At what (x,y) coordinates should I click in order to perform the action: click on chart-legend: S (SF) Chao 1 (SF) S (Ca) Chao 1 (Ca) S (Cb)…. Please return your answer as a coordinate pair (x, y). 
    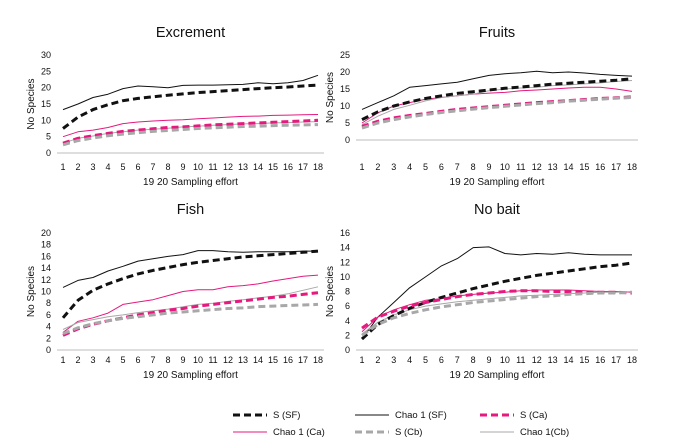
    Looking at the image, I should click on (401, 424).